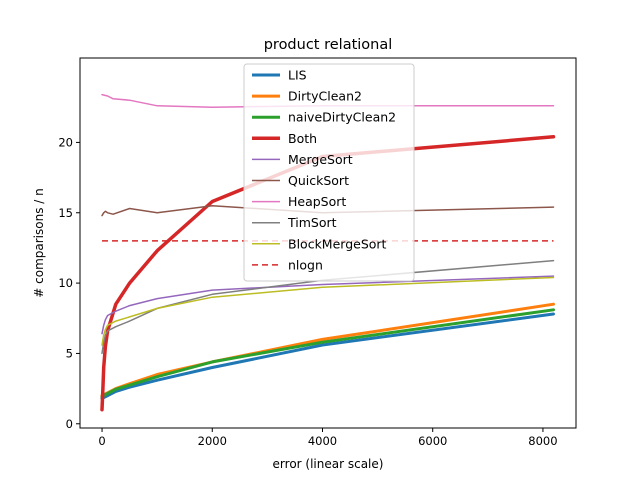 The height and width of the screenshot is (484, 640). Describe the element at coordinates (328, 45) in the screenshot. I see `chart-title: product relational` at that location.